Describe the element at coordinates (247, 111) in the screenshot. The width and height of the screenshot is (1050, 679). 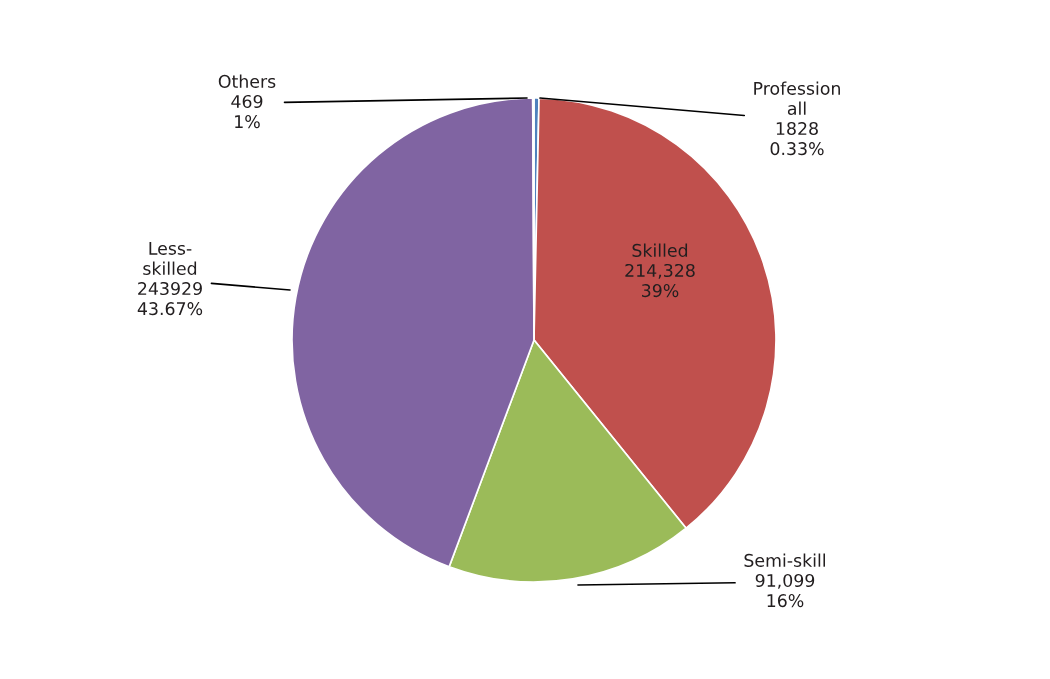
I see `data-label: 469 1%` at that location.